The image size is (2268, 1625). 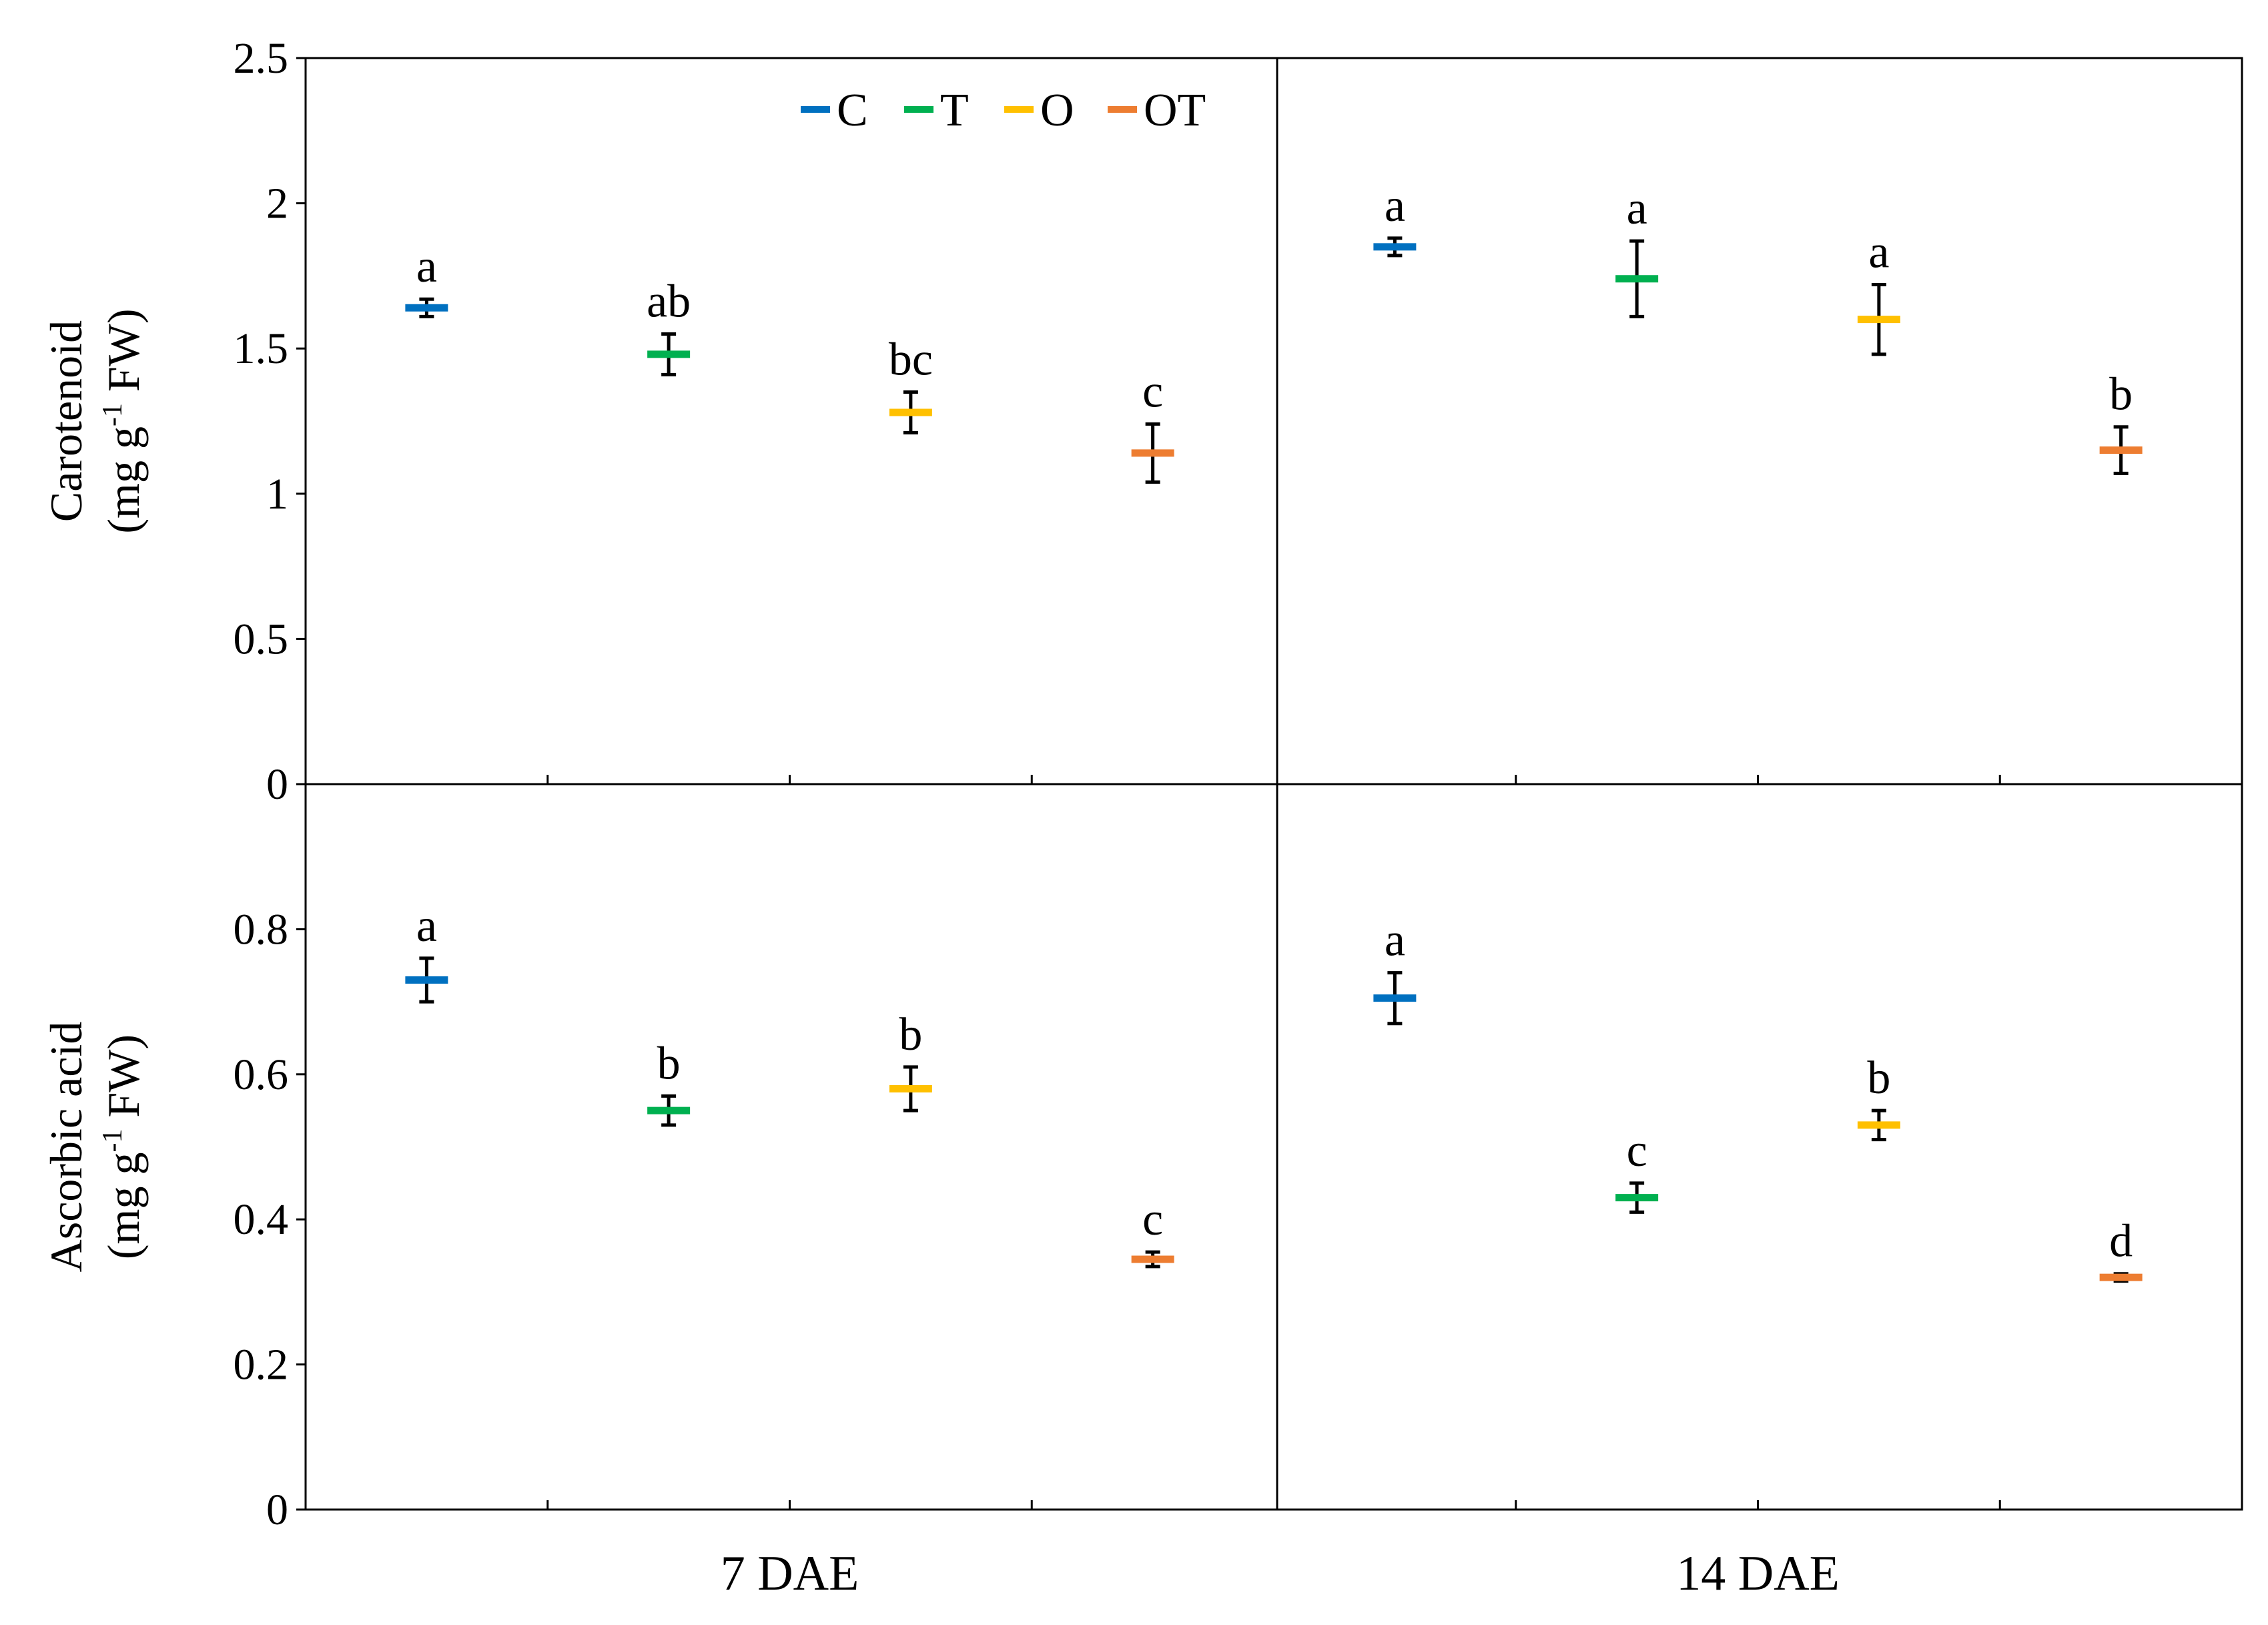 I want to click on legend-label-C: C, so click(x=852, y=110).